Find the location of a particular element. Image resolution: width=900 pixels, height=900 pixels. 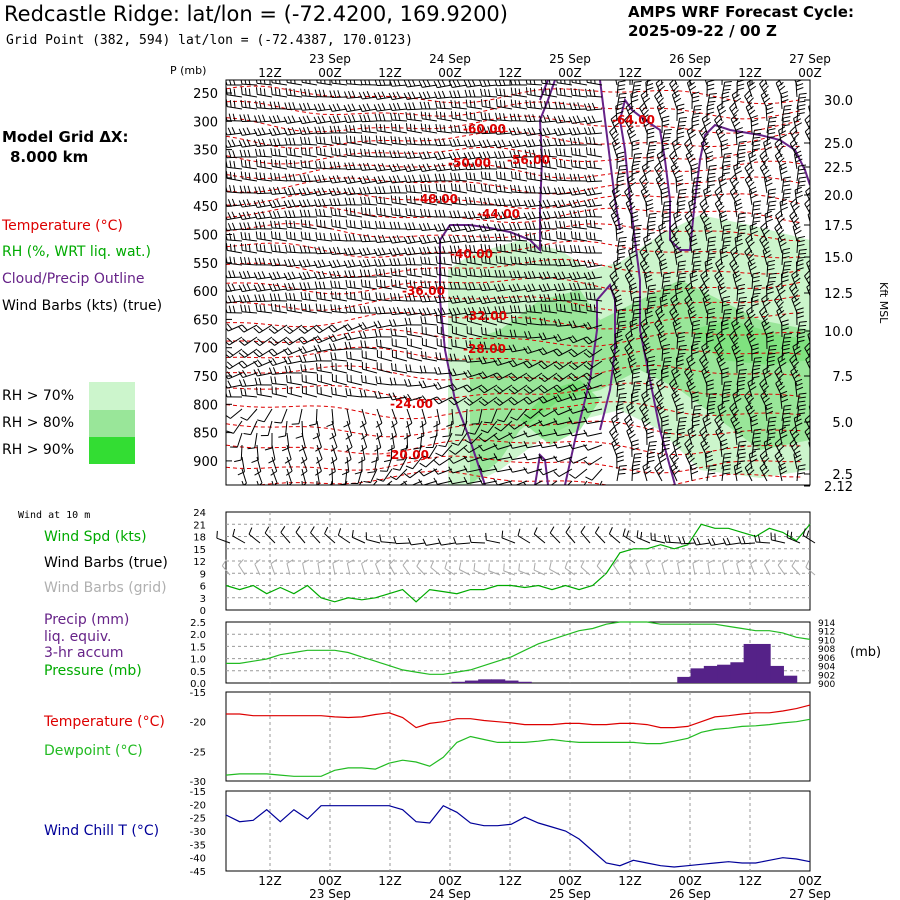

pressure-tick-label: 850 is located at coordinates (205, 434).